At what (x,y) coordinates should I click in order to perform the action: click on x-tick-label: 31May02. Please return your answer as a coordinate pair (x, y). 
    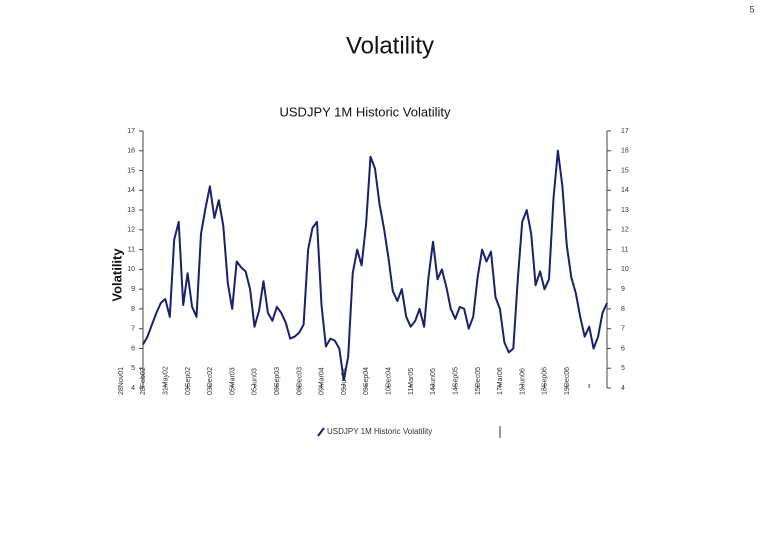
    Looking at the image, I should click on (165, 380).